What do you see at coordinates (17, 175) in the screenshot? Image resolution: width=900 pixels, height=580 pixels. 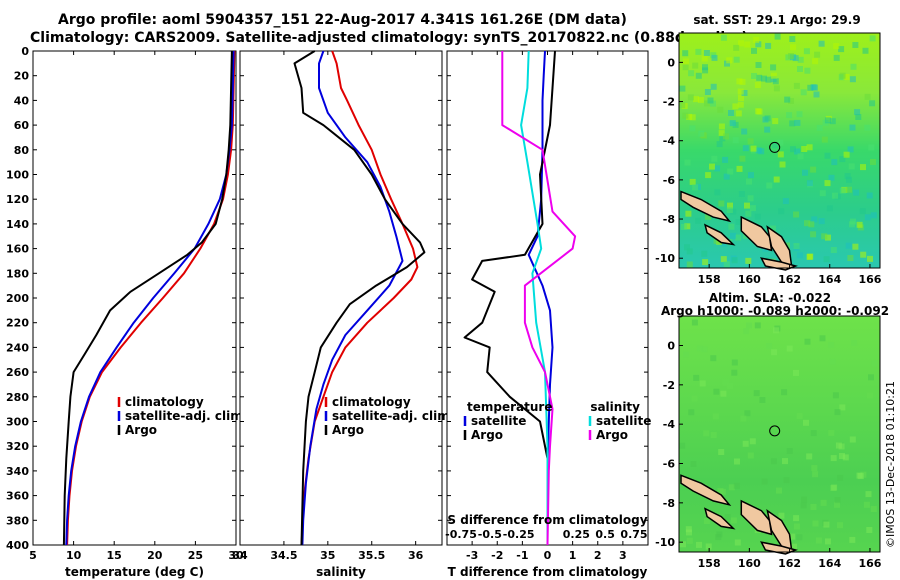 I see `depth-tick-label: 100` at bounding box center [17, 175].